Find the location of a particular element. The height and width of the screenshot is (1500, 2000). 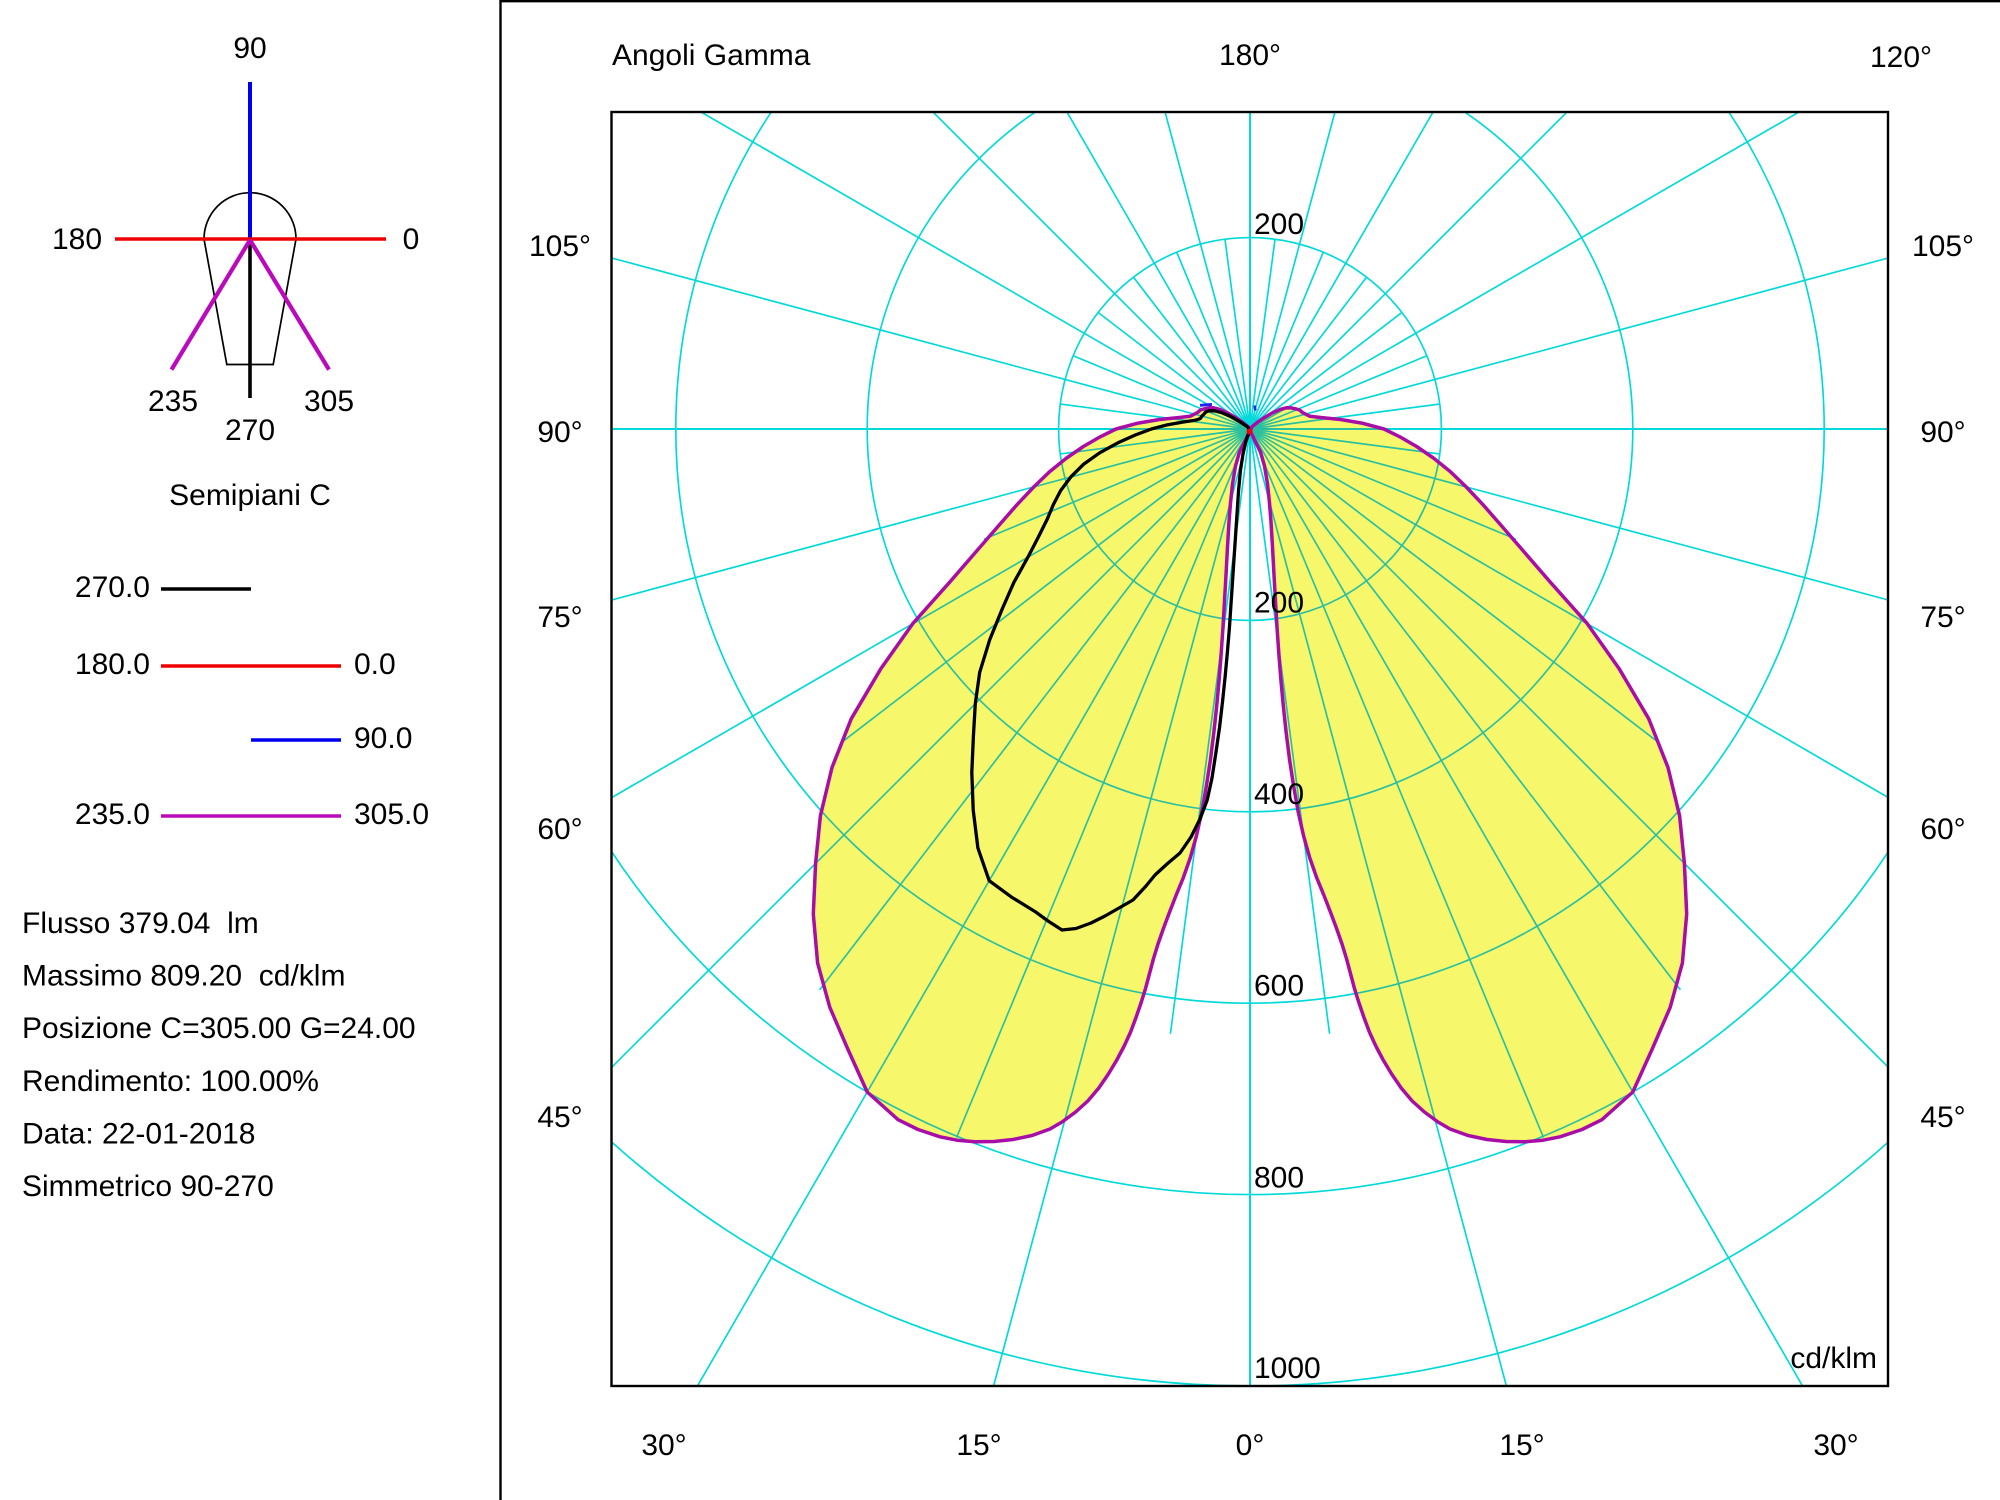

svg-text: Simmetrico 90-270 is located at coordinates (148, 1186).